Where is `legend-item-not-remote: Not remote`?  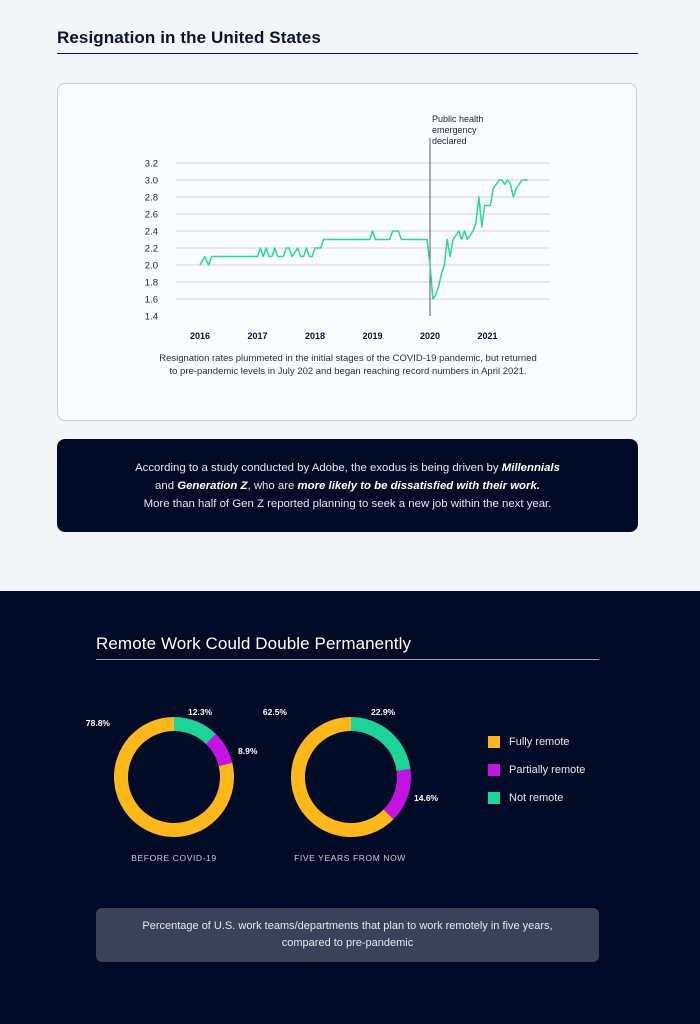 legend-item-not-remote: Not remote is located at coordinates (536, 798).